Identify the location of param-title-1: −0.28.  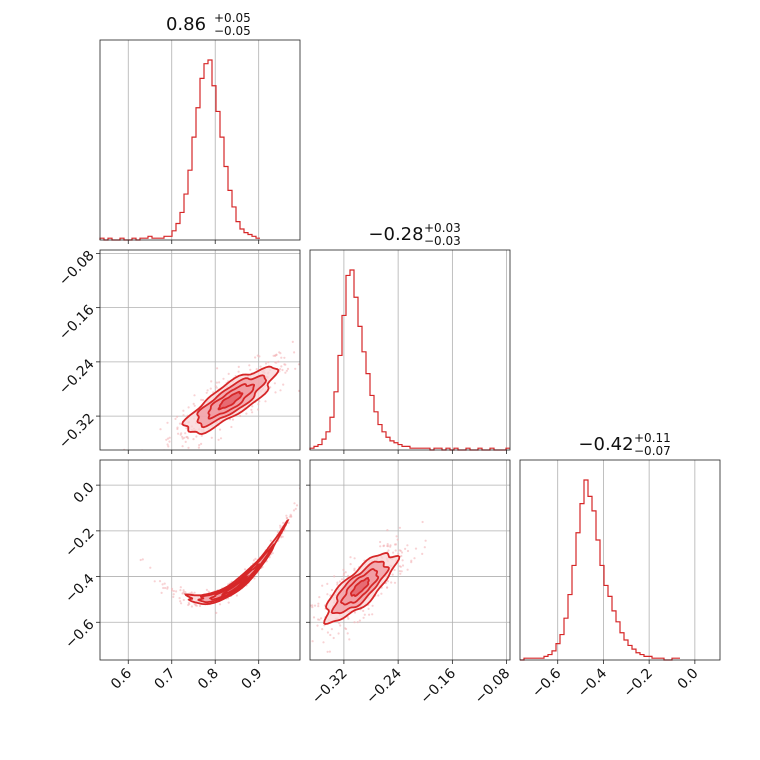
(395, 234).